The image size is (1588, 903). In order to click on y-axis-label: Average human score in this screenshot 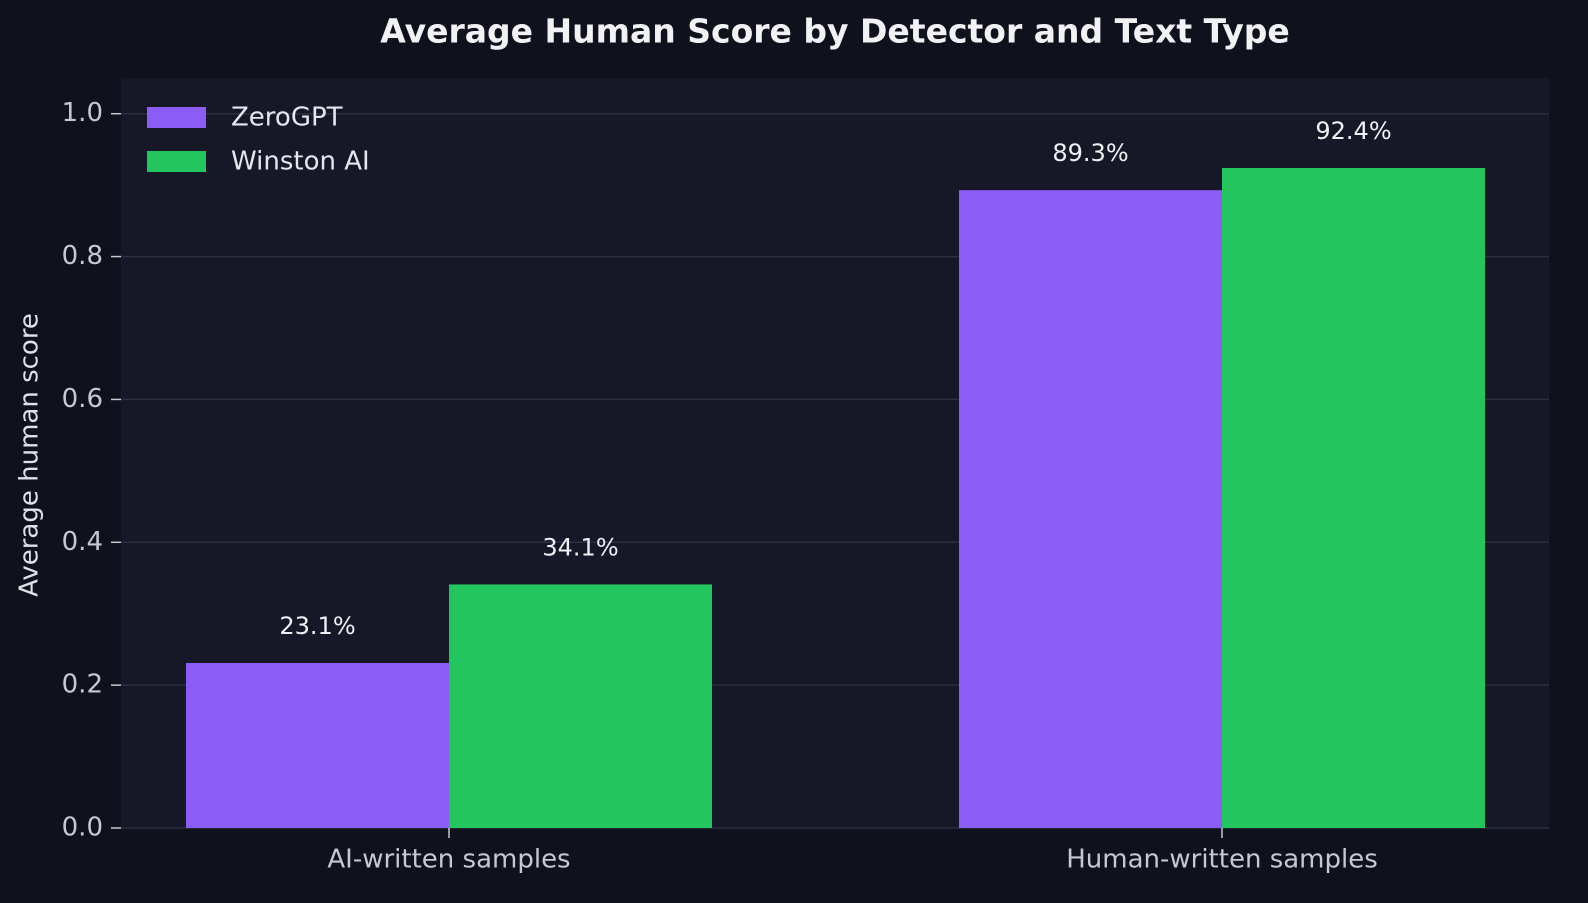, I will do `click(30, 455)`.